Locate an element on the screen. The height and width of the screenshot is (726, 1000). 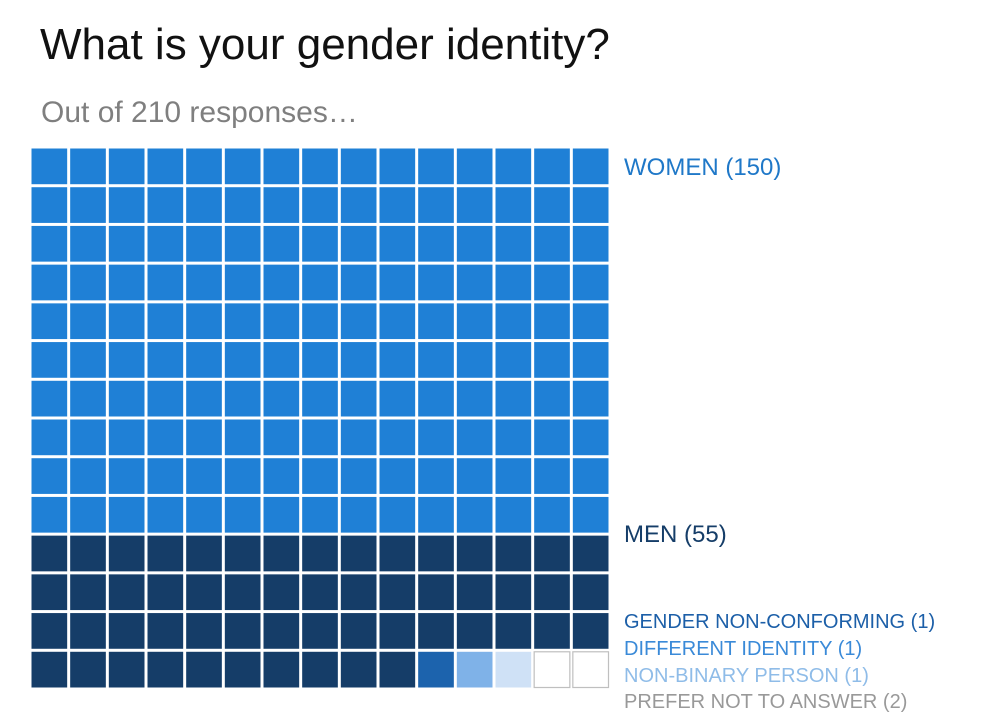
waffle-cell-non-binary-person is located at coordinates (513, 669).